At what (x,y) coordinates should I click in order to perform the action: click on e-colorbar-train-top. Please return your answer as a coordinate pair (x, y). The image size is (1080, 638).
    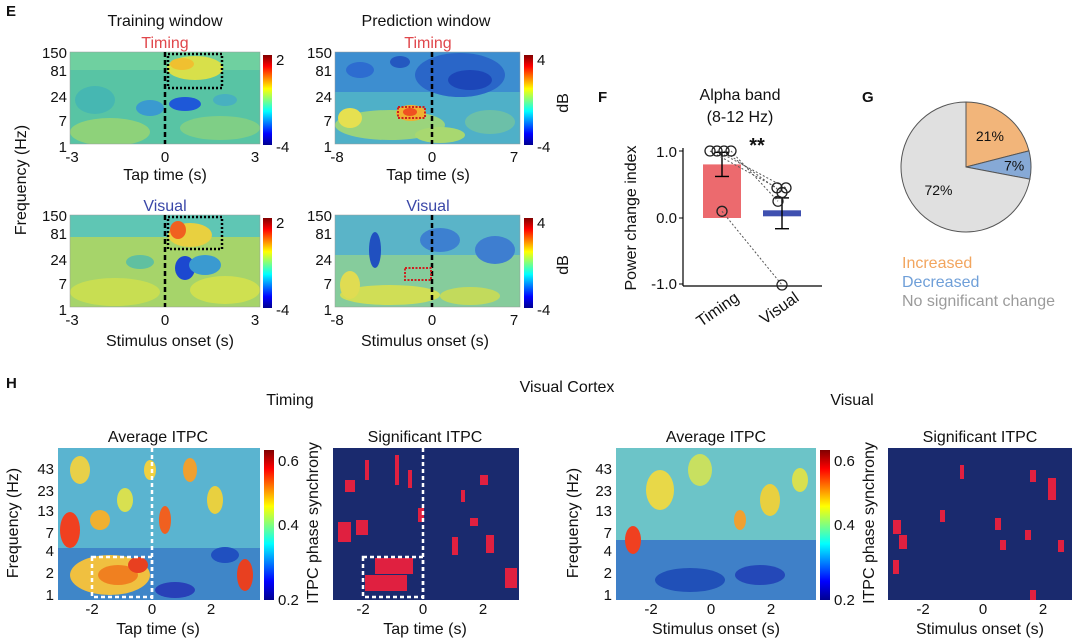
    Looking at the image, I should click on (267, 100).